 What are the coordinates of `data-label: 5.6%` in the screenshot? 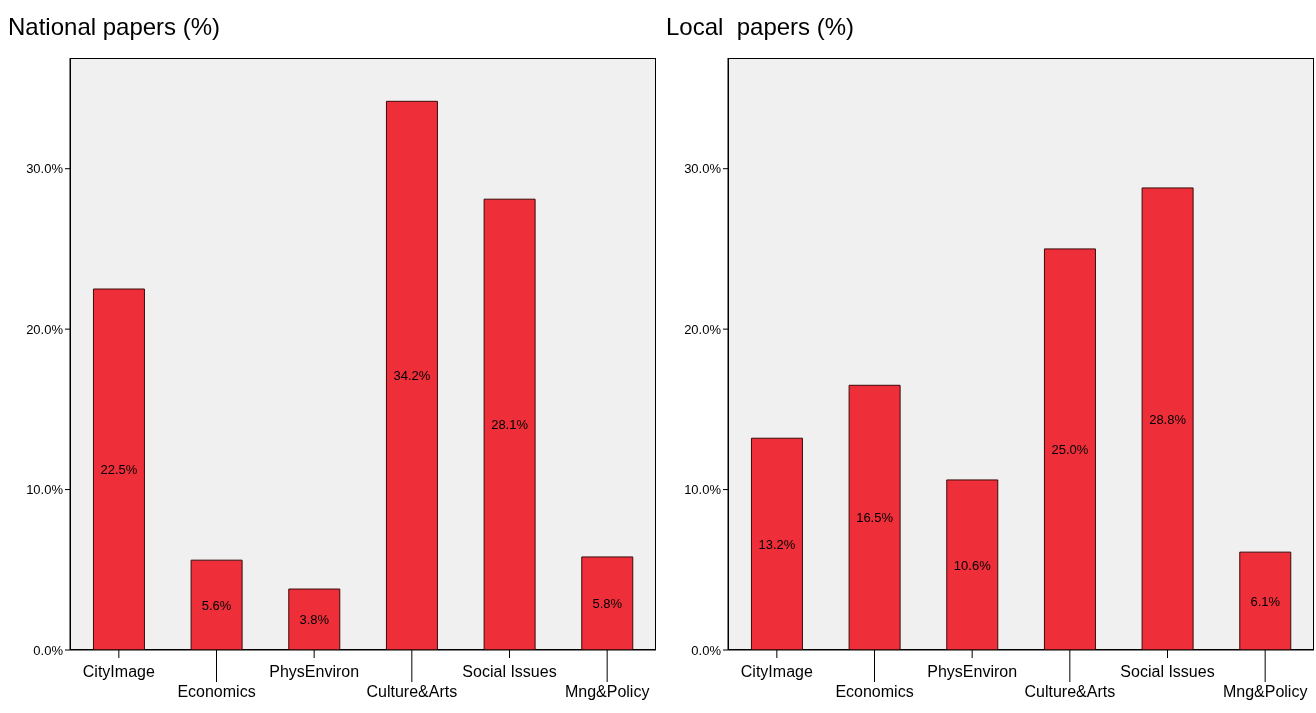 It's located at (216, 605).